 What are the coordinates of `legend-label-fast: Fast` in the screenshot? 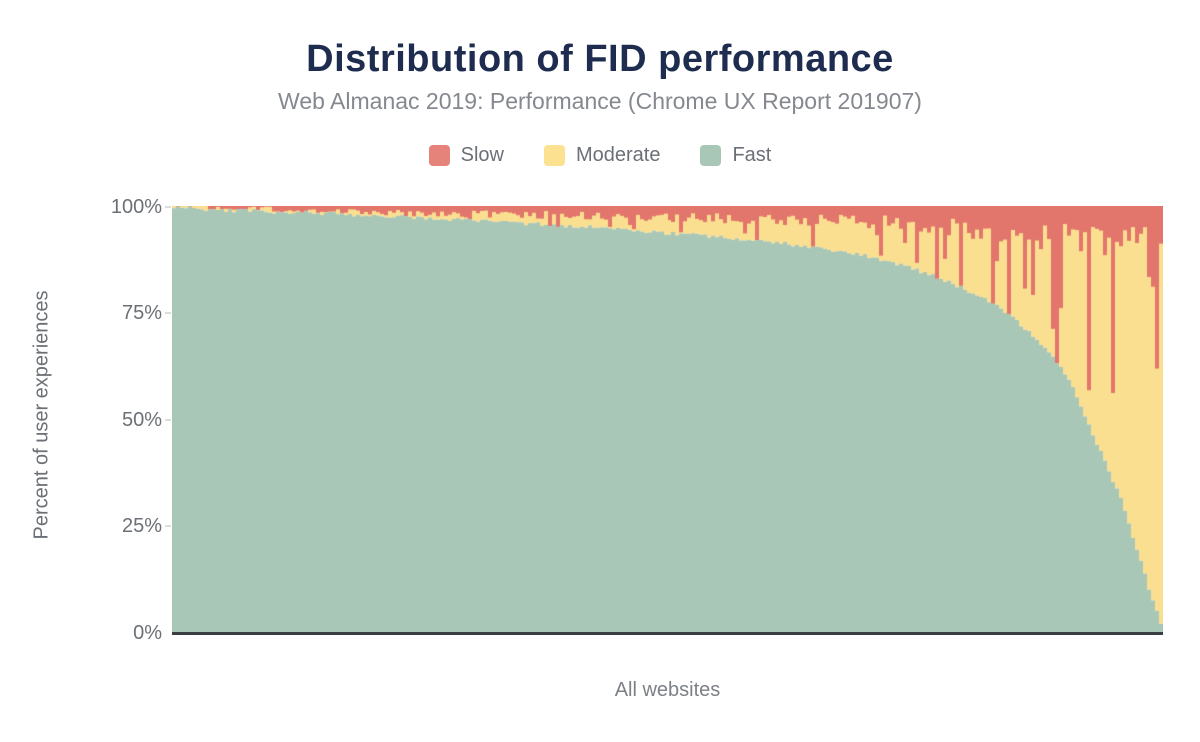 It's located at (752, 155).